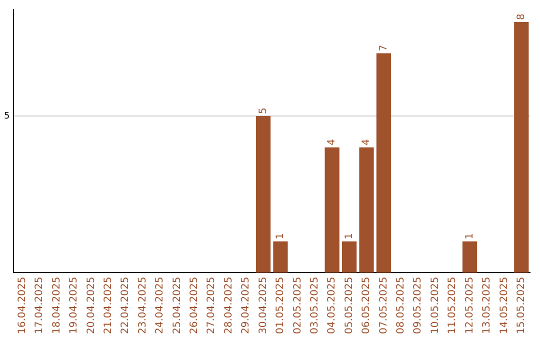 Image resolution: width=540 pixels, height=340 pixels. Describe the element at coordinates (366, 305) in the screenshot. I see `x-tick-label: 06.05.2025` at that location.